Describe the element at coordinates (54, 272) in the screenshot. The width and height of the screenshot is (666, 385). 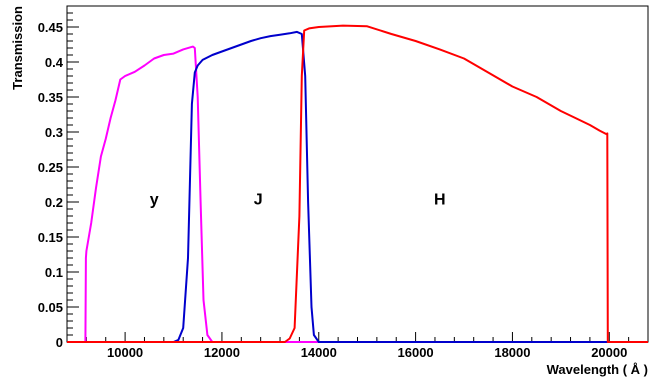
I see `y-tick-label: 0.1` at that location.